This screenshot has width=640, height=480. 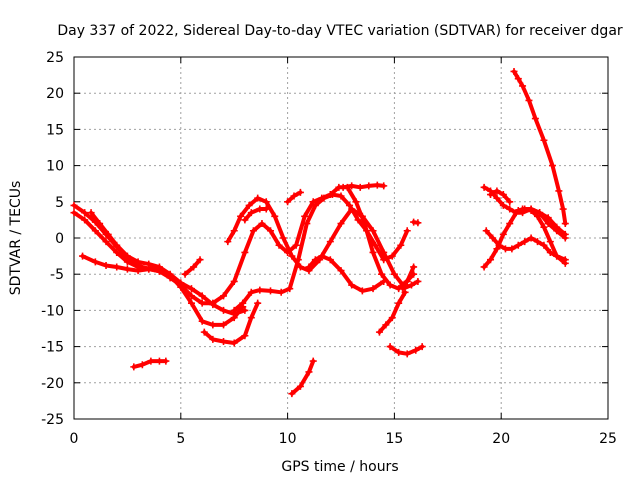 I want to click on x-tick-label: 0, so click(x=74, y=439).